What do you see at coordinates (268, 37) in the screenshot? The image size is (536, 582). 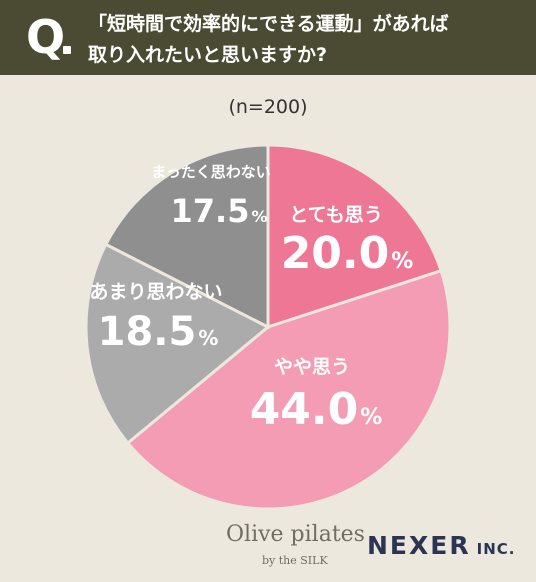 I see `question-header: Q 「短時間で効率的にできる運動」があれば 取り入れたいと思いますか?` at bounding box center [268, 37].